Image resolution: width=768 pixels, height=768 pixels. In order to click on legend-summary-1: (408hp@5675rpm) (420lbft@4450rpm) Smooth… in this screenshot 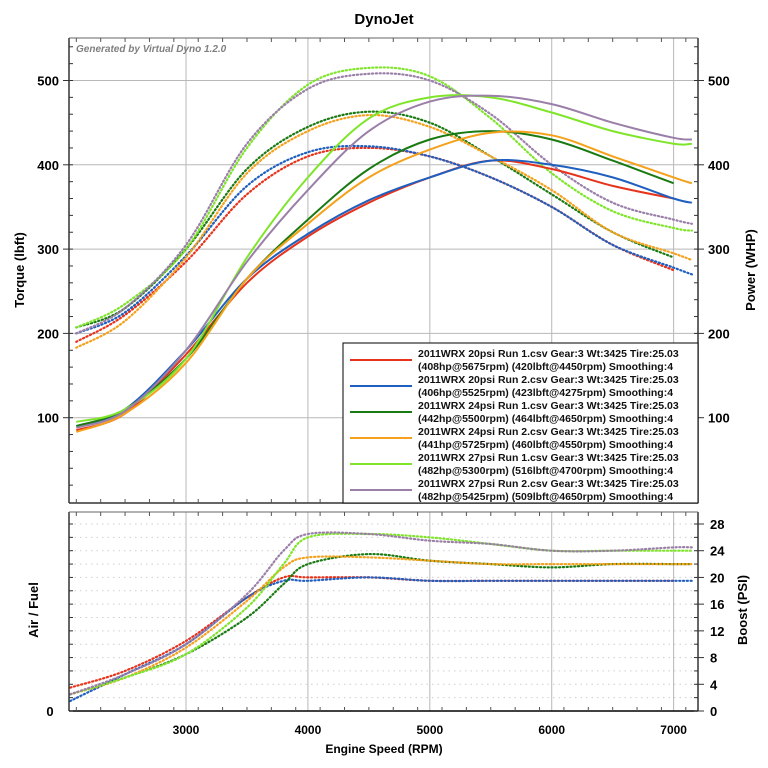, I will do `click(545, 367)`.